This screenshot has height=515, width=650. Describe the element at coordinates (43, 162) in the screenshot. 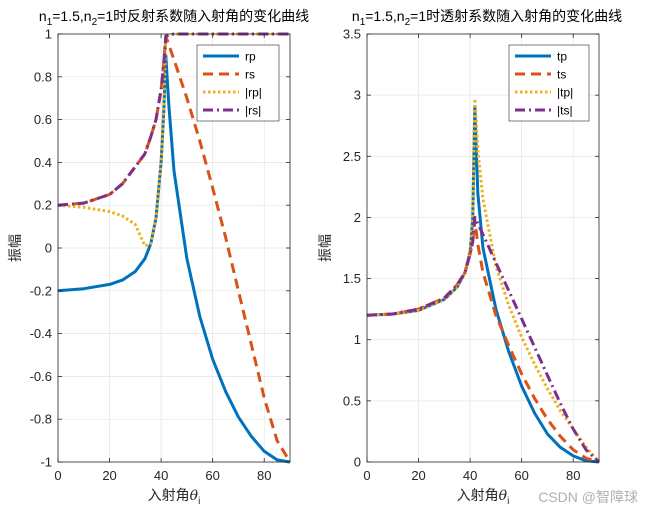

I see `left-y-tick-label: 0.4` at that location.